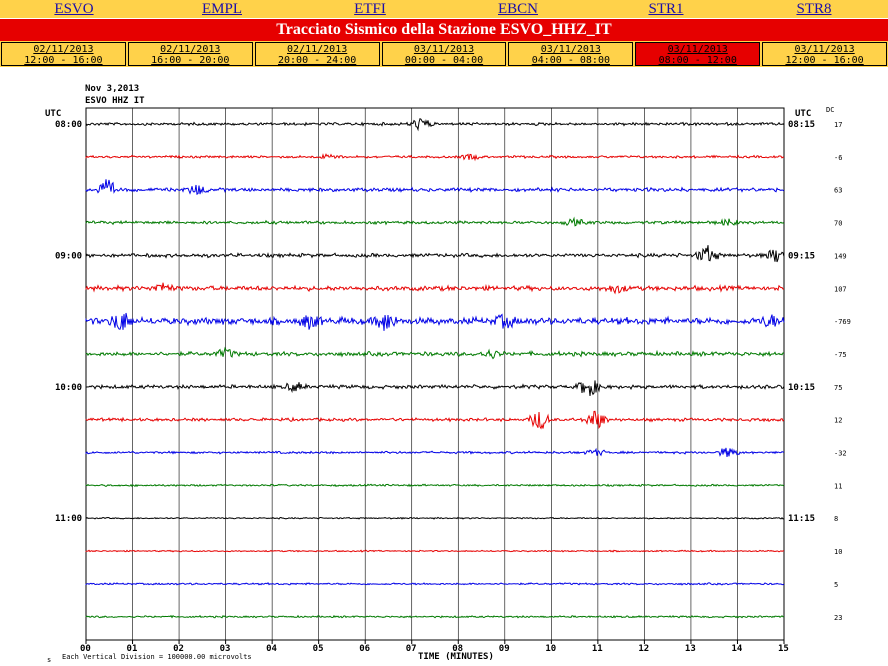 The image size is (888, 666). I want to click on hour-label-right: 09:15, so click(801, 256).